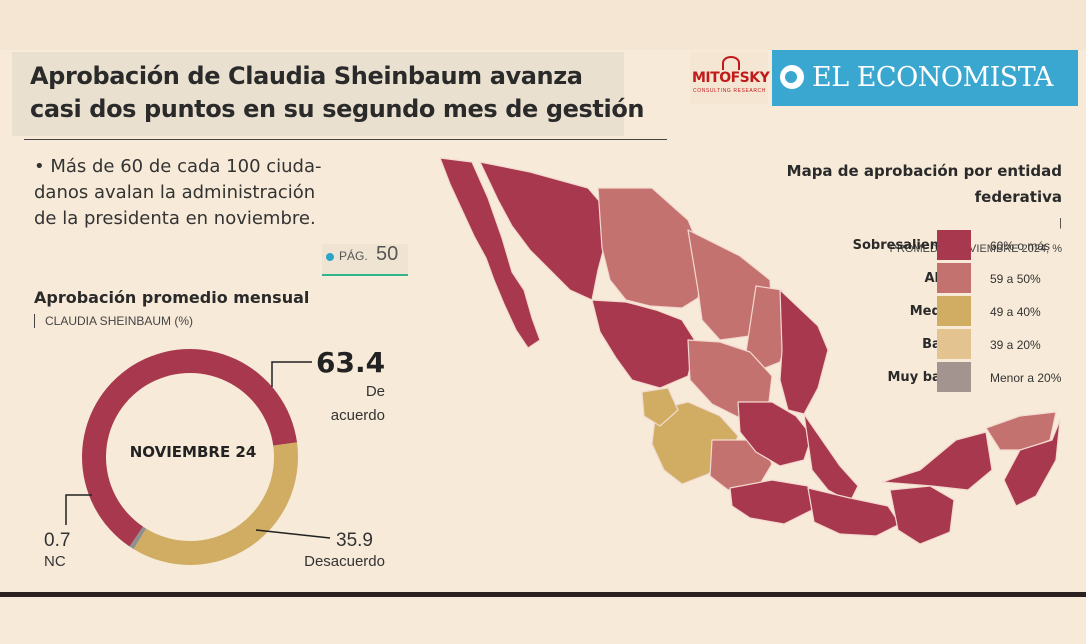 The width and height of the screenshot is (1086, 644). I want to click on desacuerdo-value: 35.9, so click(354, 540).